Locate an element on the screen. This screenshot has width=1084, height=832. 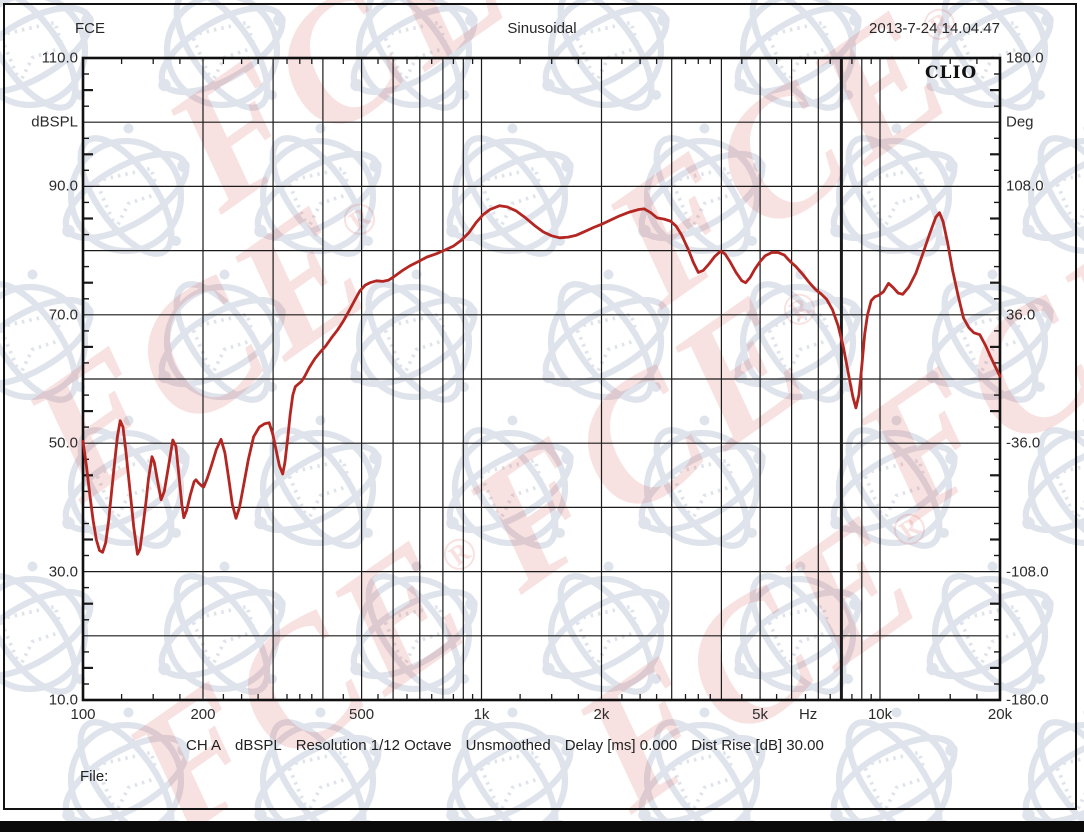
status-item: Resolution 1/12 Octave is located at coordinates (373, 745).